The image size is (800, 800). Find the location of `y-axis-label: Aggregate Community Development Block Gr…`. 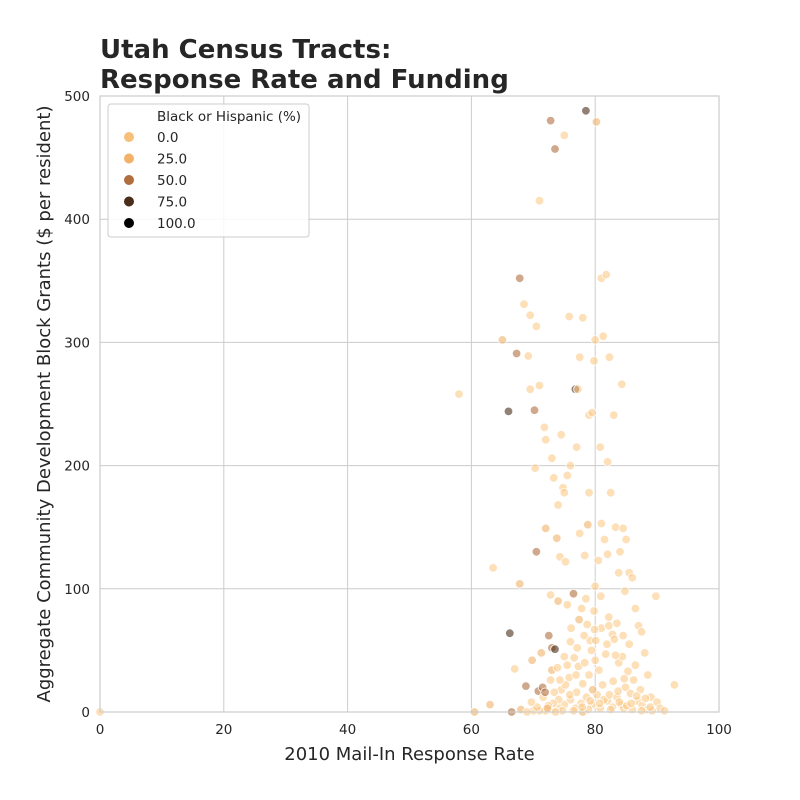

y-axis-label: Aggregate Community Development Block Gr… is located at coordinates (44, 404).